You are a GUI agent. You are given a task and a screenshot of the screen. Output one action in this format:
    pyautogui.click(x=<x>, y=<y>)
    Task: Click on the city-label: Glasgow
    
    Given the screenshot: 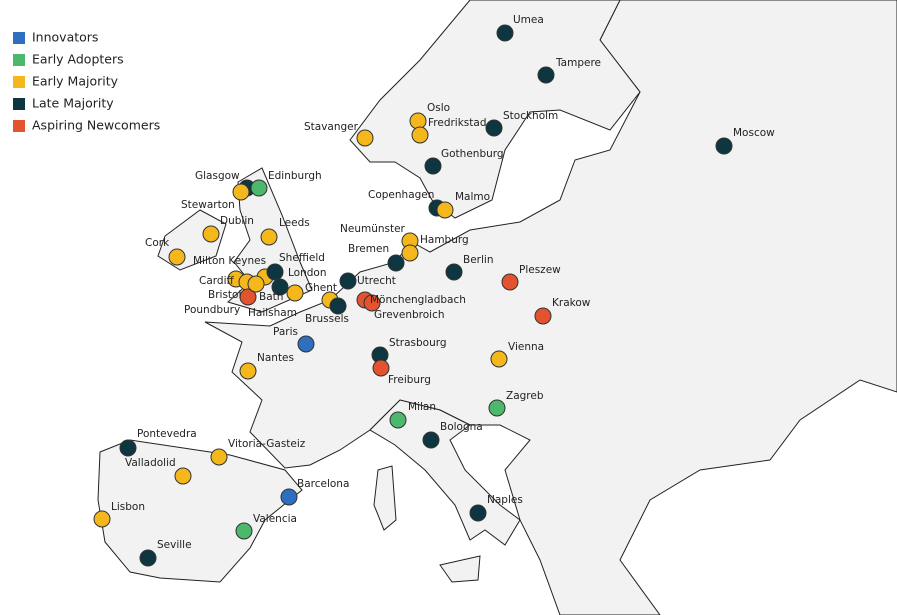 What is the action you would take?
    pyautogui.click(x=217, y=176)
    